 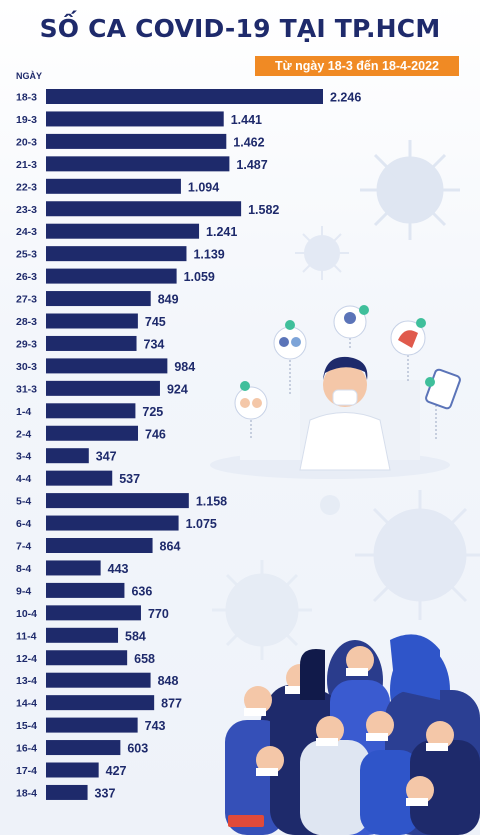 What do you see at coordinates (144, 659) in the screenshot?
I see `data-label: 658` at bounding box center [144, 659].